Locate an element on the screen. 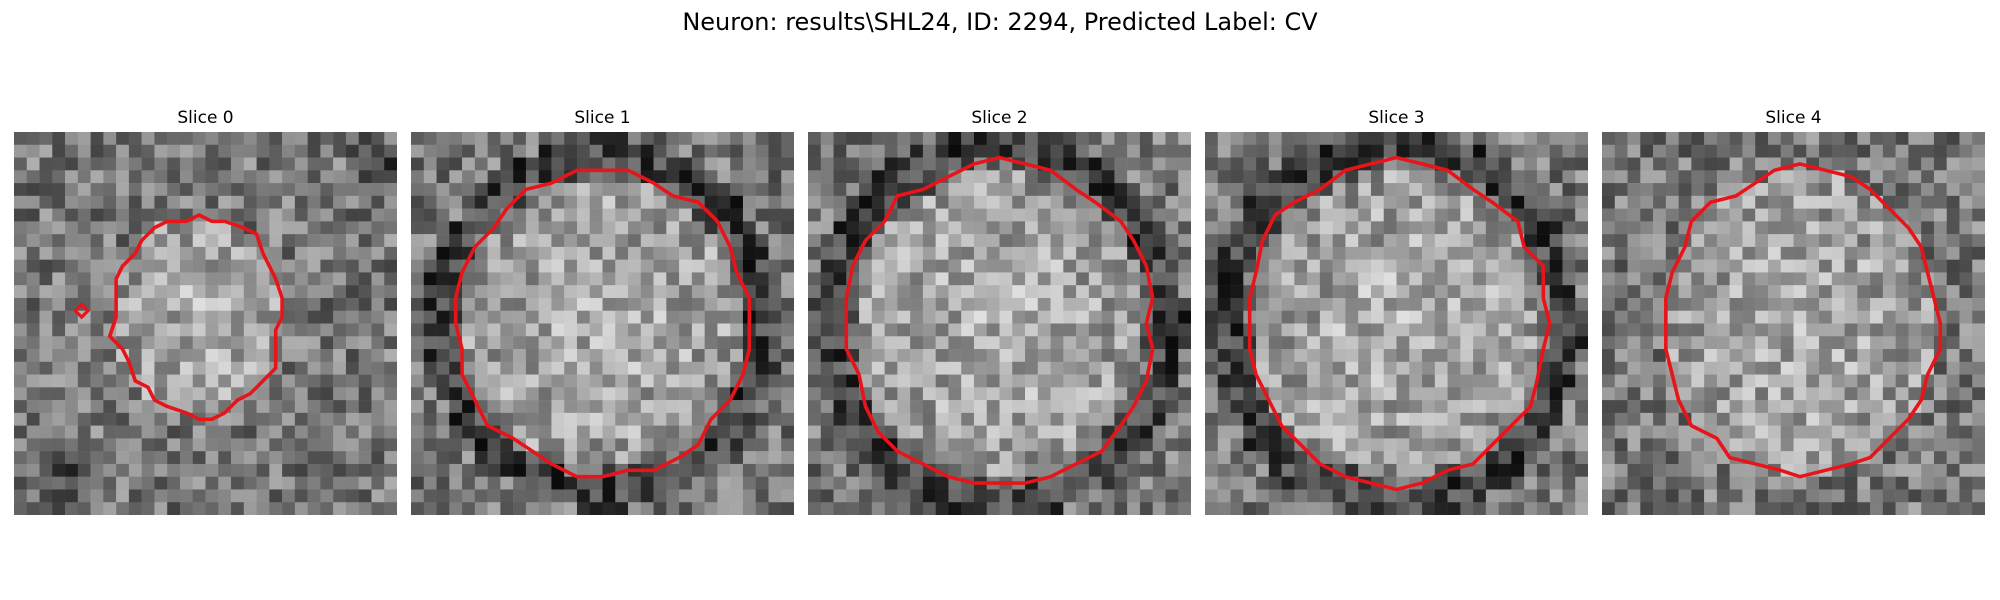 This screenshot has height=600, width=2000. centroid-marker is located at coordinates (82, 311).